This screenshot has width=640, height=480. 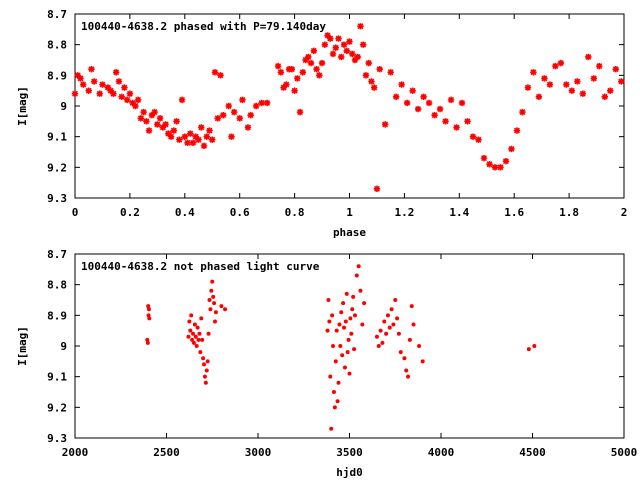 I want to click on x-tick-label: 0.2, so click(x=130, y=212).